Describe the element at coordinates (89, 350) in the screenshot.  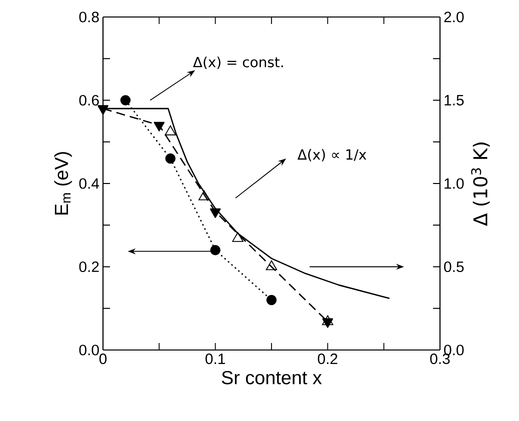
I see `y-tick-label: 0.0` at that location.